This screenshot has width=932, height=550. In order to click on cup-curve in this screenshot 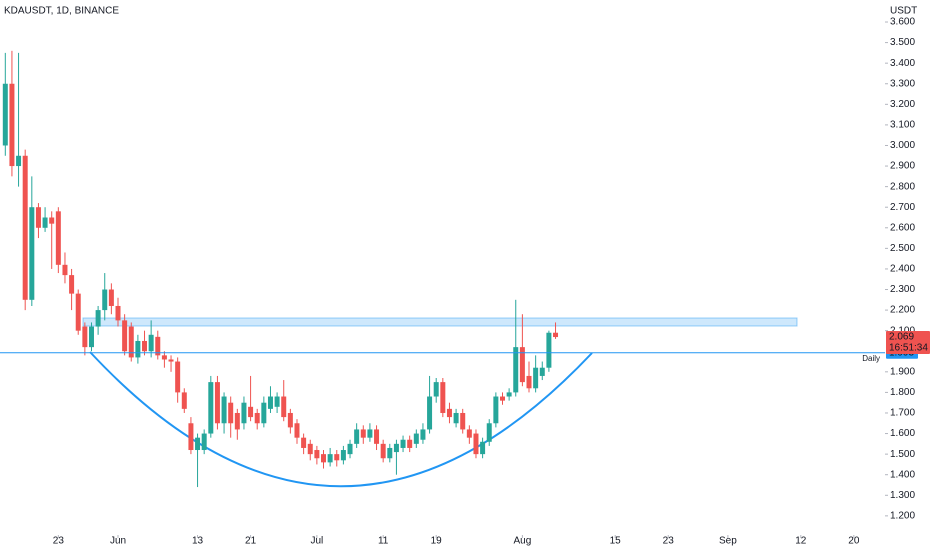, I will do `click(341, 419)`.